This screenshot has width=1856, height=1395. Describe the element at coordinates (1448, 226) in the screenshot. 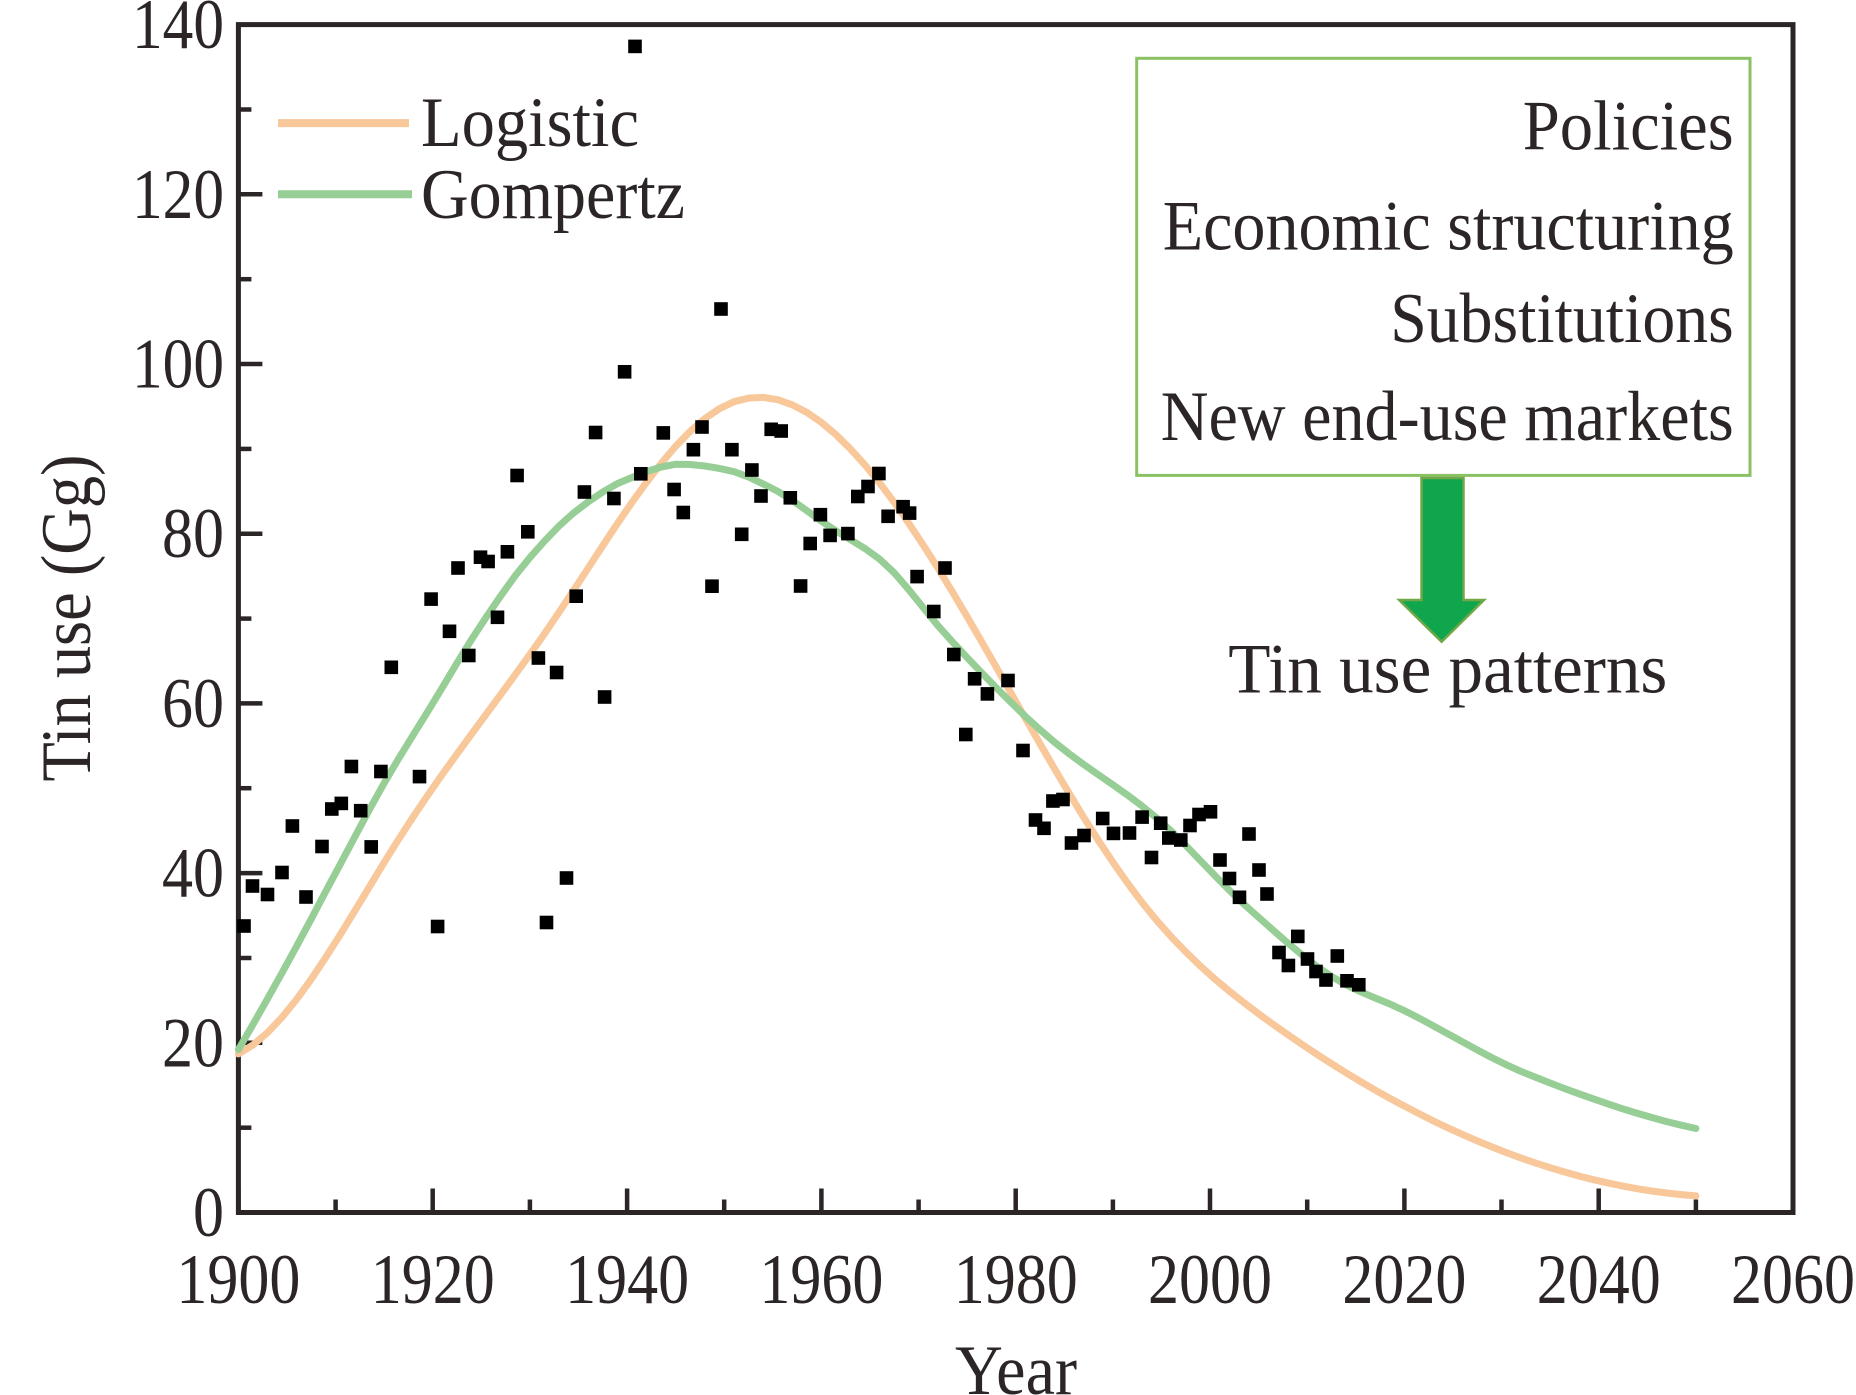

I see `svg-text: Economic structuring` at that location.